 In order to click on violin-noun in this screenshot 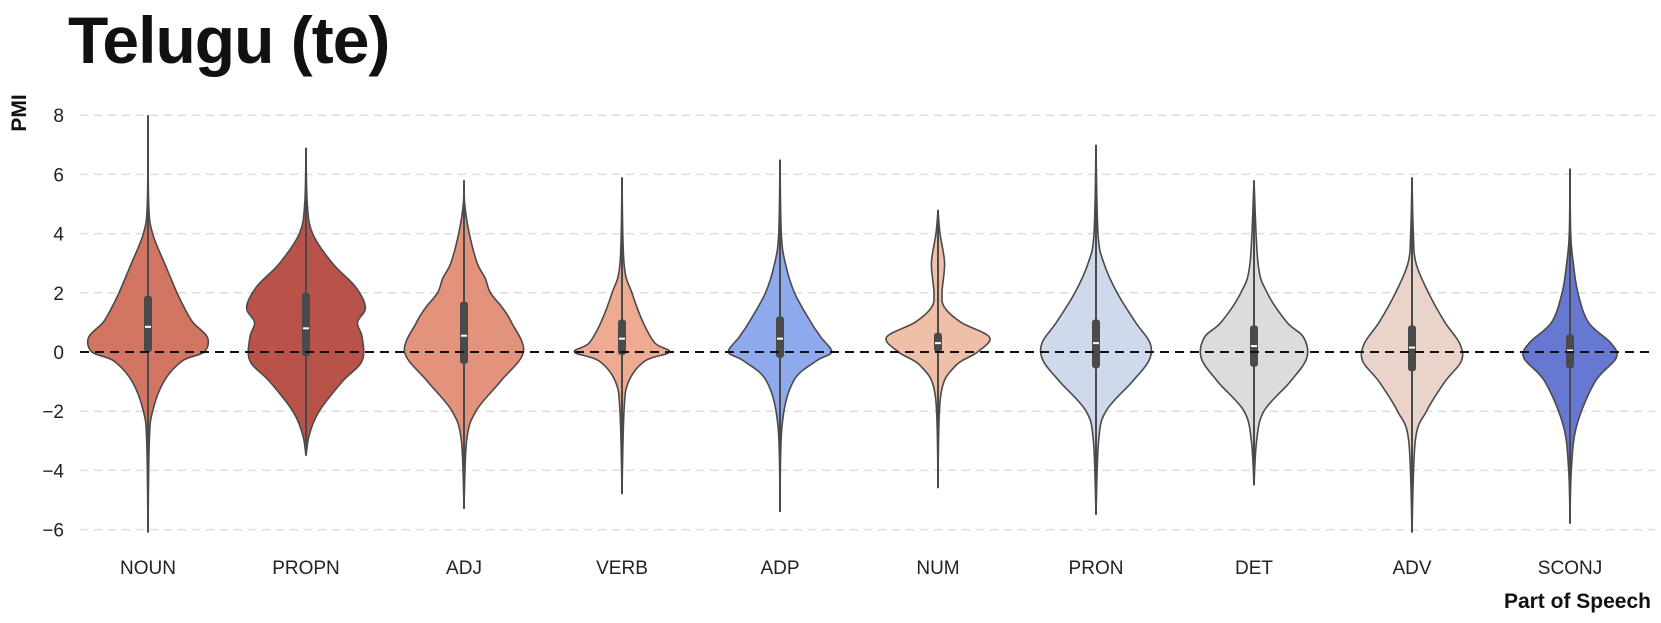, I will do `click(148, 324)`.